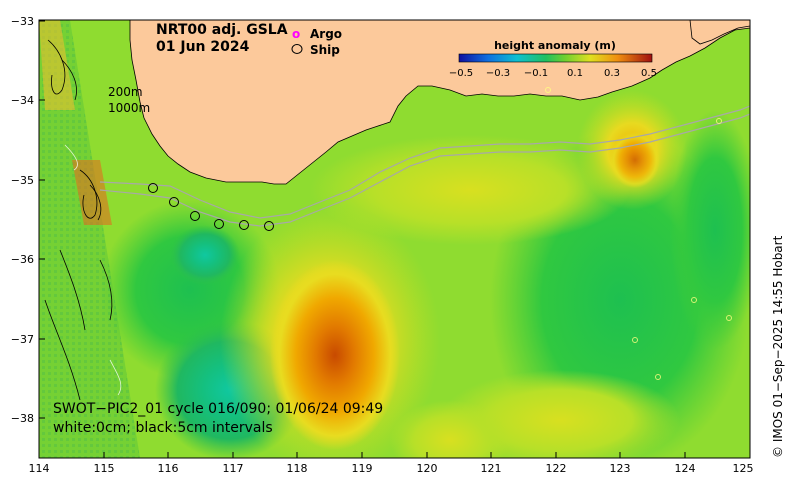  Describe the element at coordinates (491, 468) in the screenshot. I see `x-tick-label: 121` at that location.